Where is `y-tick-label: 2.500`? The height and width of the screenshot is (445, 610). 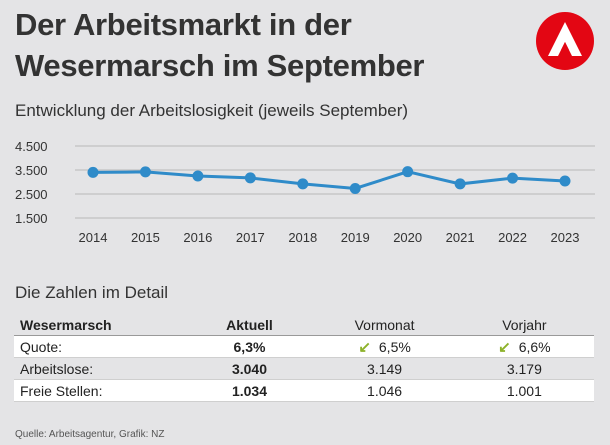 y-tick-label: 2.500 is located at coordinates (31, 194).